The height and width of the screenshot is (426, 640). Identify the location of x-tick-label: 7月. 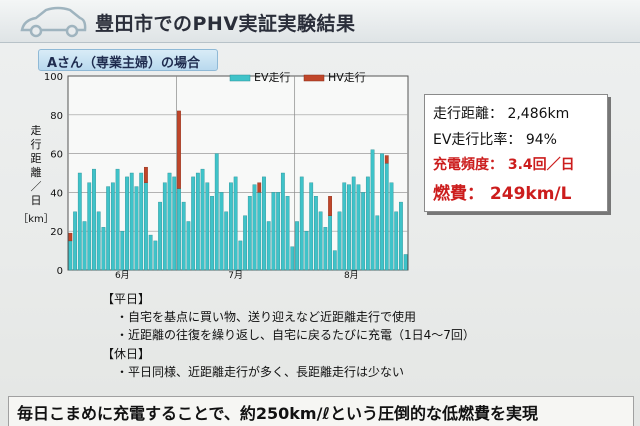
(235, 275).